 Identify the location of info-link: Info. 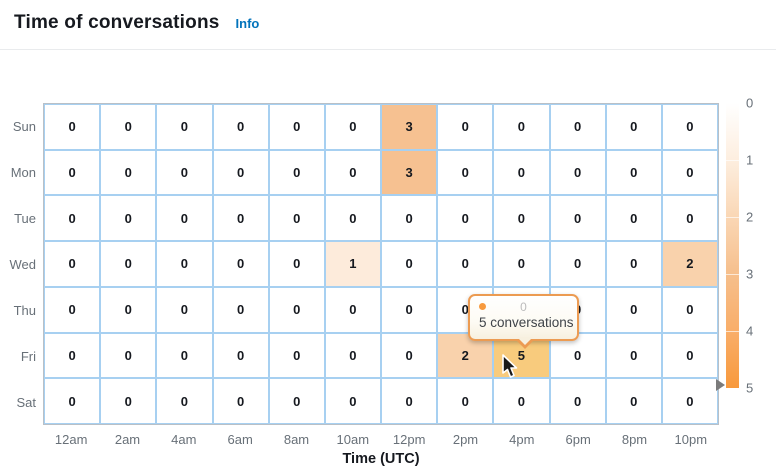
(247, 23).